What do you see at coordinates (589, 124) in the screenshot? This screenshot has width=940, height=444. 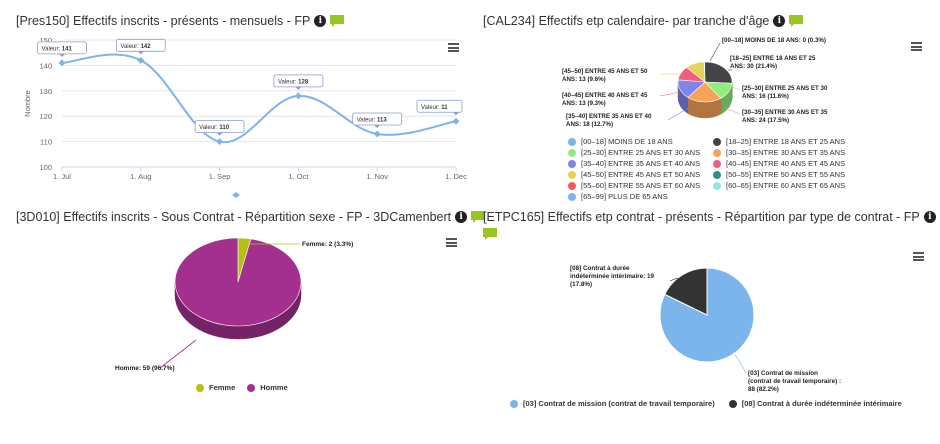 I see `data-label-age-4b: ANS: 18 (12.7%)` at bounding box center [589, 124].